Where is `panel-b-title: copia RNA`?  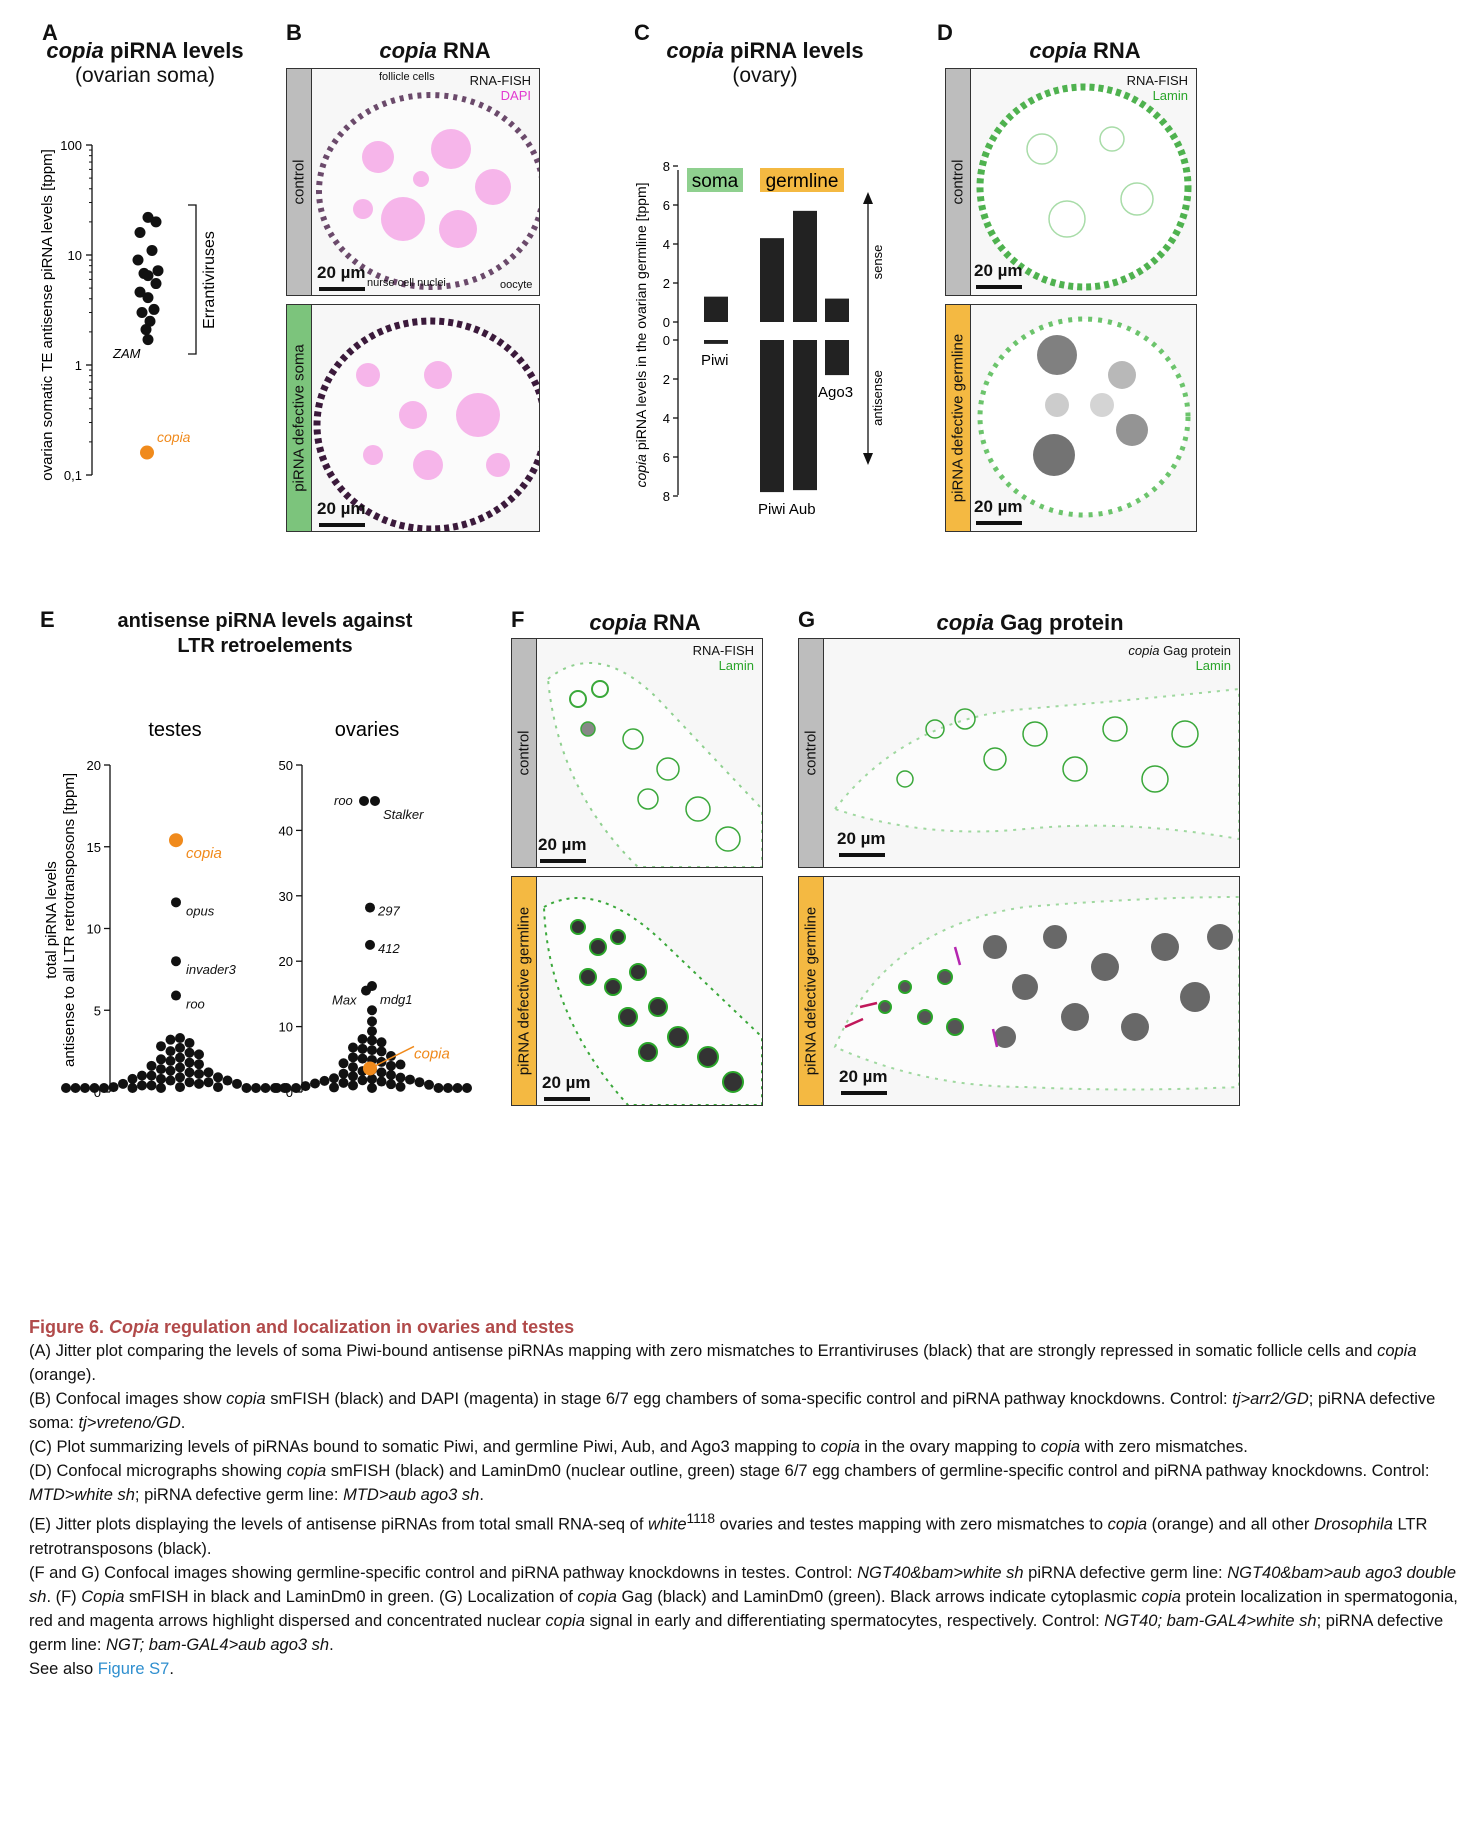 panel-b-title: copia RNA is located at coordinates (435, 50).